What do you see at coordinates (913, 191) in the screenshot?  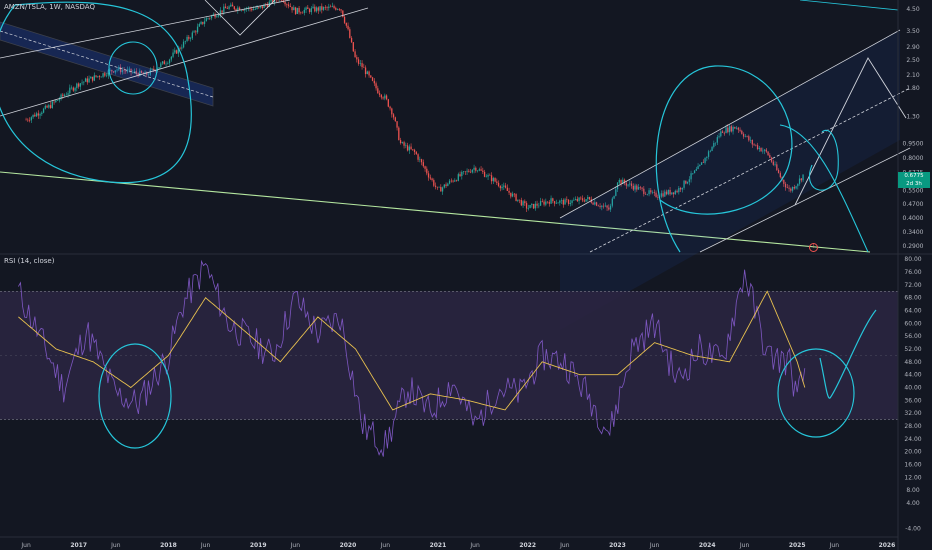 I see `price-tick-label: 0.5500` at bounding box center [913, 191].